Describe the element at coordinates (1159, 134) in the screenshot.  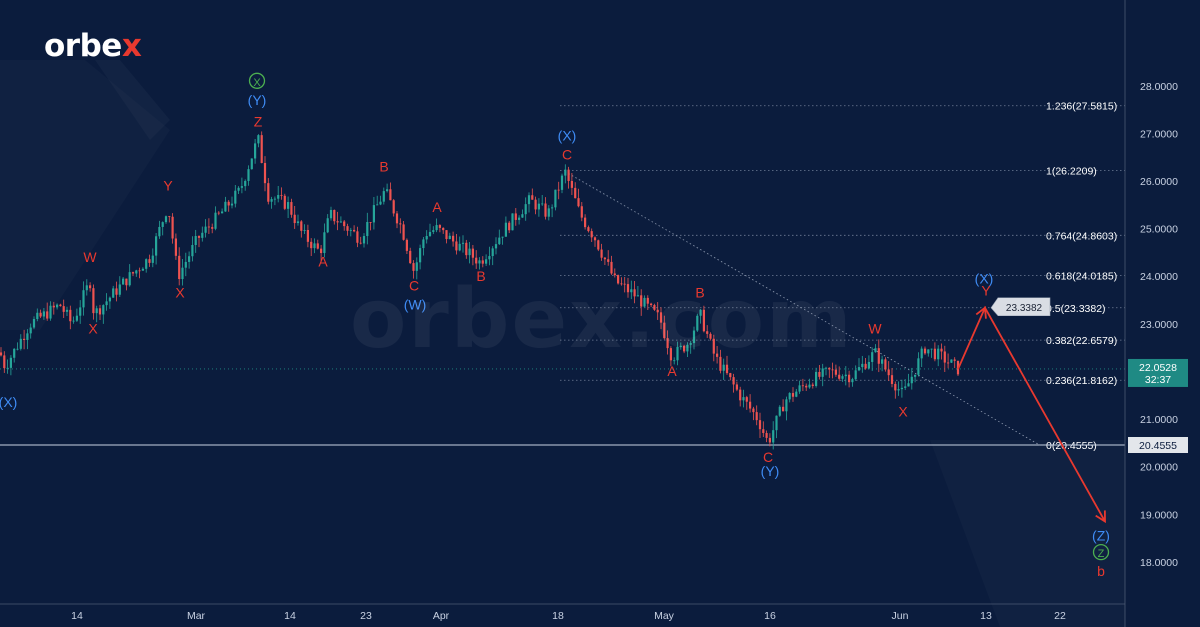
I see `y-tick-1: 27.0000` at that location.